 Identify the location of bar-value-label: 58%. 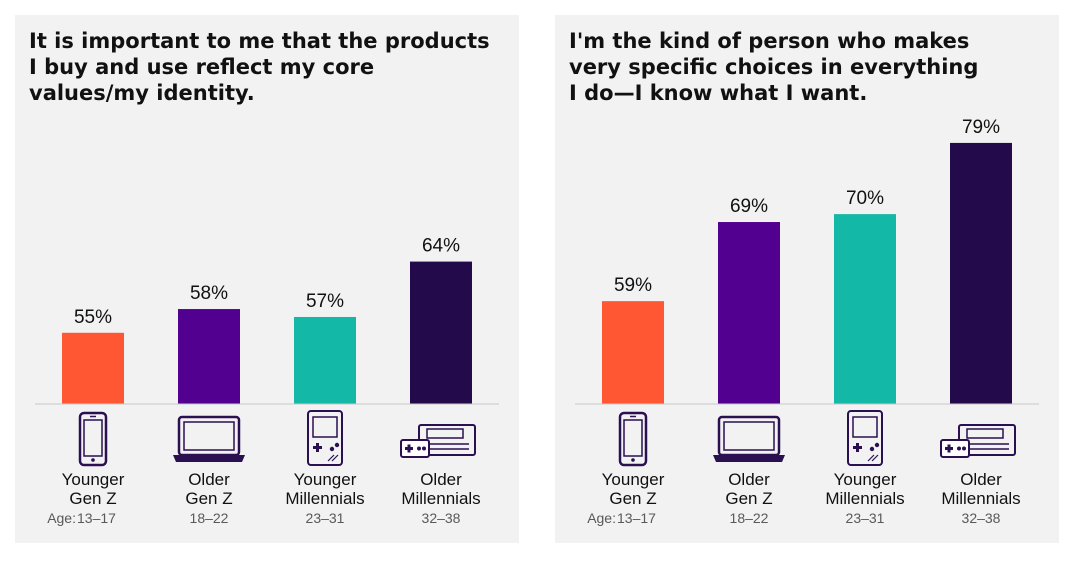
(209, 293).